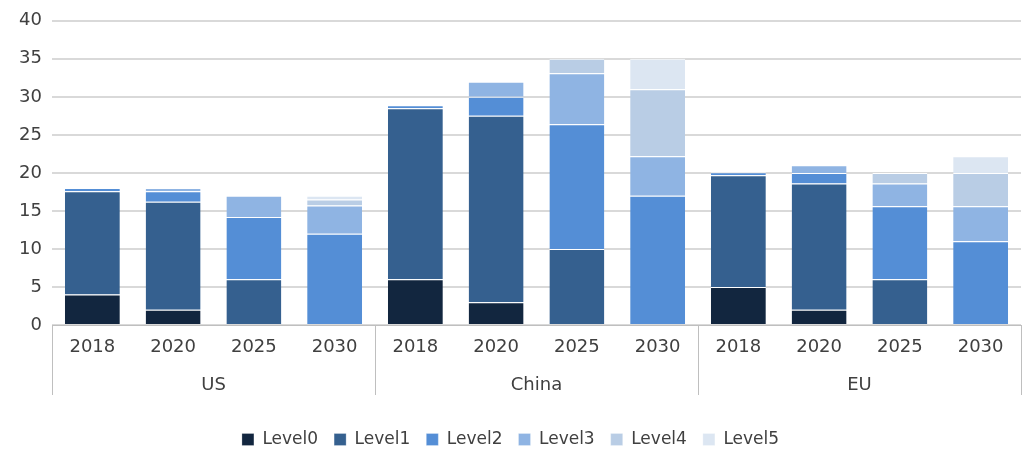 This screenshot has width=1023, height=458. Describe the element at coordinates (36, 323) in the screenshot. I see `y-tick-label: 0` at that location.